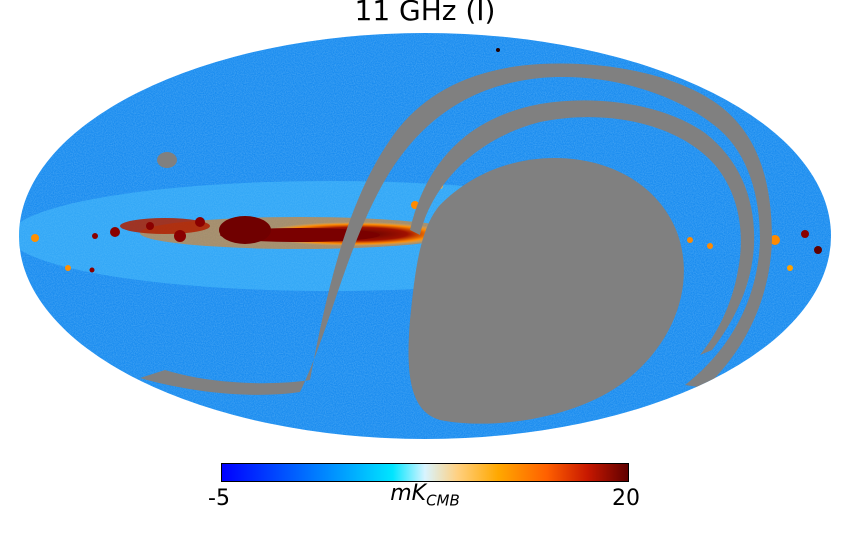 This screenshot has height=540, width=850. I want to click on map-title: 11 GHz (I), so click(425, 13).